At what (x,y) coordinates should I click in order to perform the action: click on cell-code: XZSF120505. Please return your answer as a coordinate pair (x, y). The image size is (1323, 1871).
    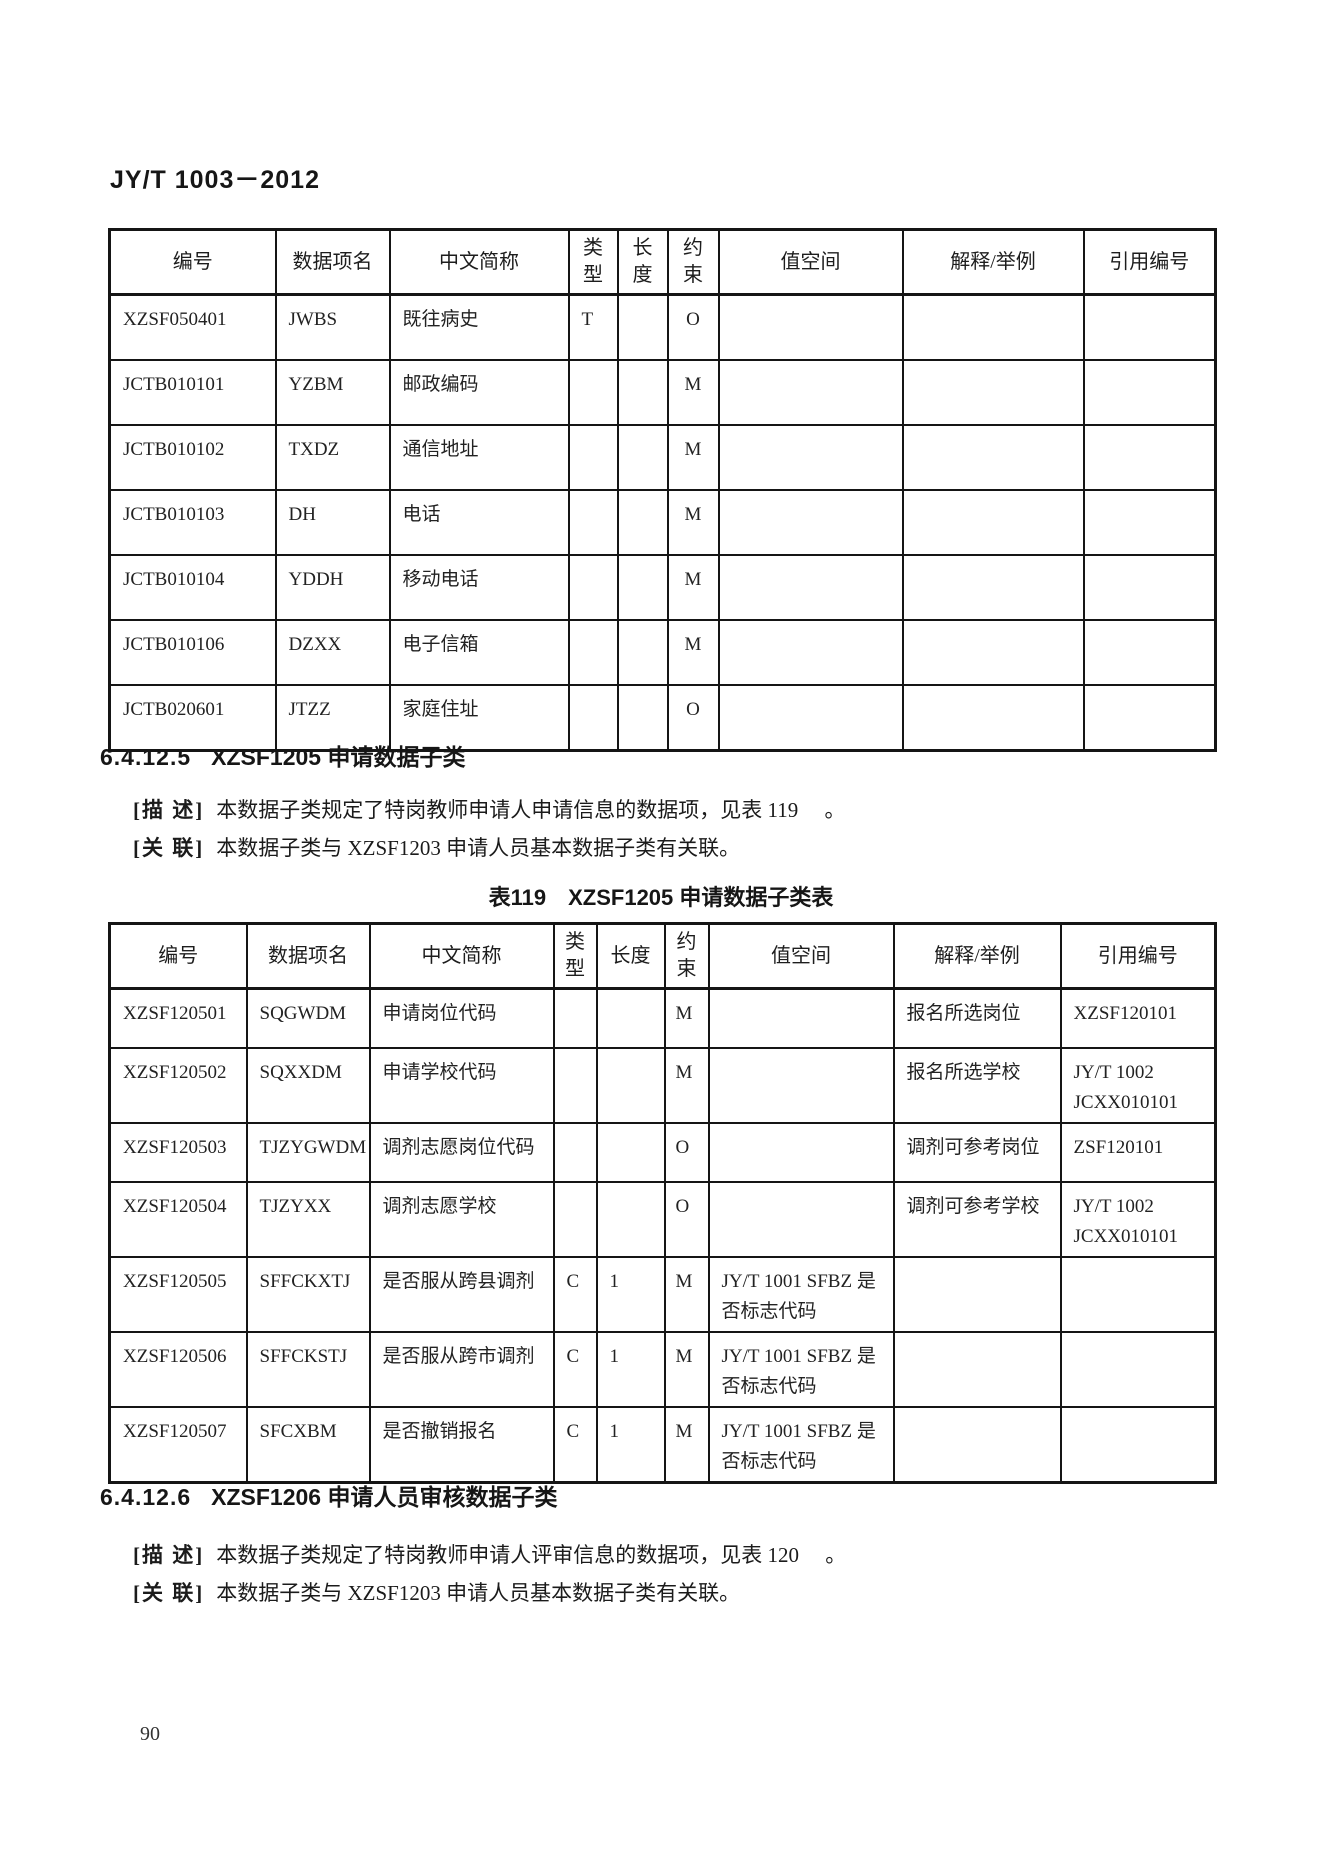
    Looking at the image, I should click on (178, 1294).